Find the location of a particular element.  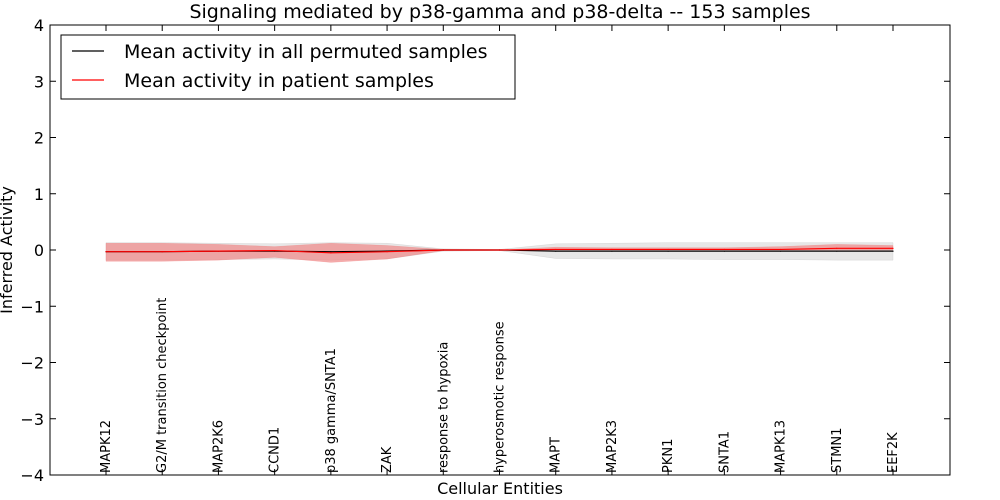

y-tick-label: −3 is located at coordinates (32, 419).